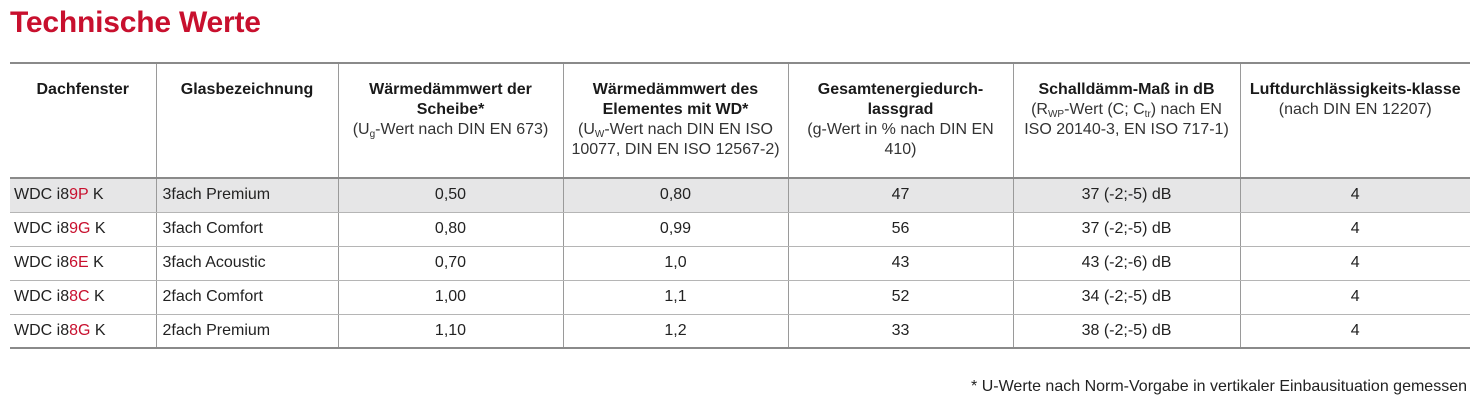  What do you see at coordinates (135, 22) in the screenshot?
I see `page-title: Technische Werte` at bounding box center [135, 22].